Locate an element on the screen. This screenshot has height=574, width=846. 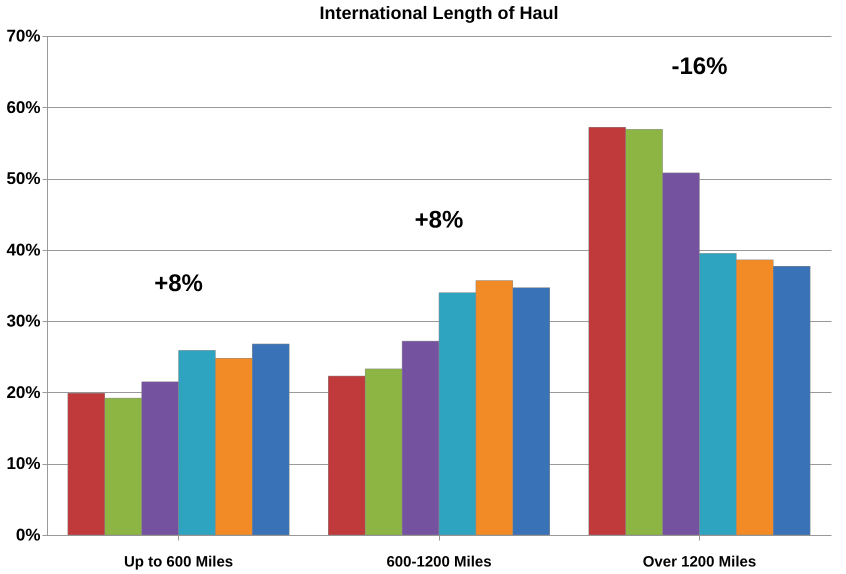
y-tick-label: 70% is located at coordinates (23, 36).